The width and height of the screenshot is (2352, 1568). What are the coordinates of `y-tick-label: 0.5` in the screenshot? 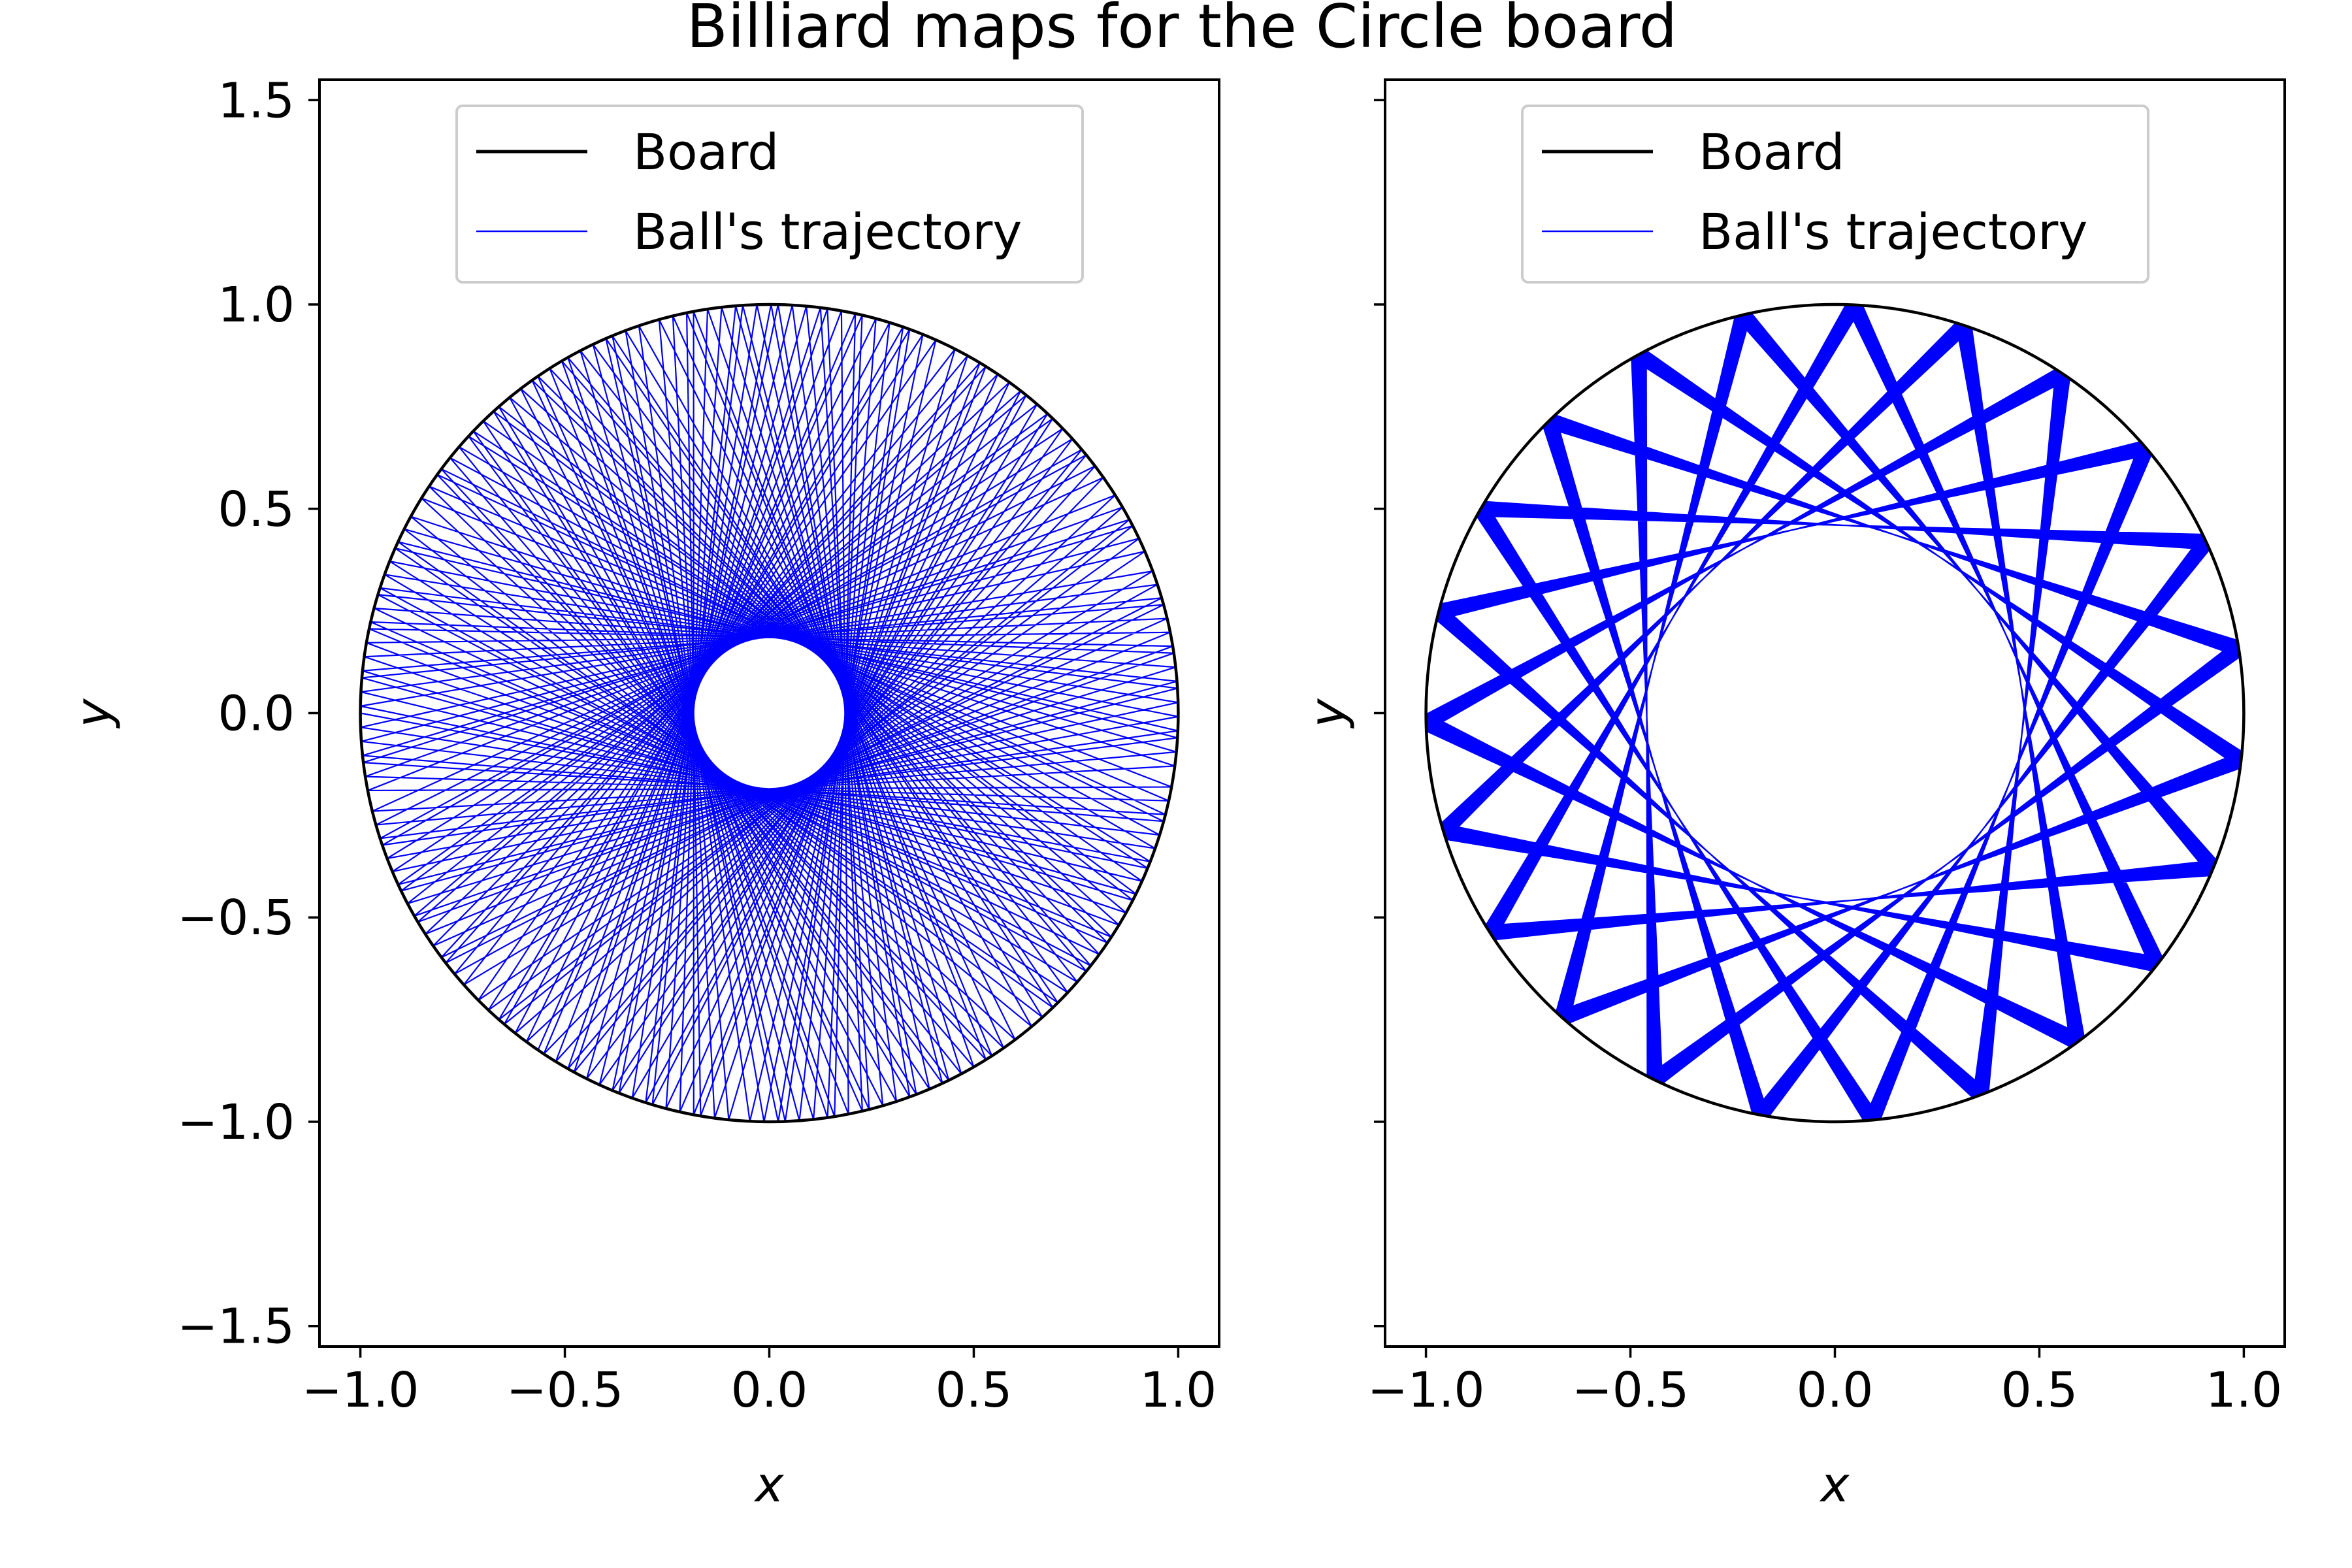 It's located at (256, 510).